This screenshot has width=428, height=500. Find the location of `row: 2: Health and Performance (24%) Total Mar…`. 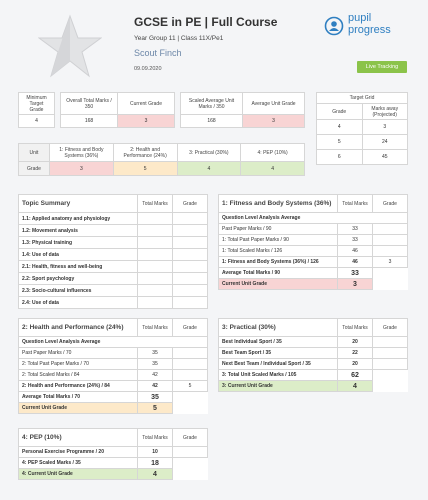

row: 2: Health and Performance (24%) Total Mar… is located at coordinates (113, 327).